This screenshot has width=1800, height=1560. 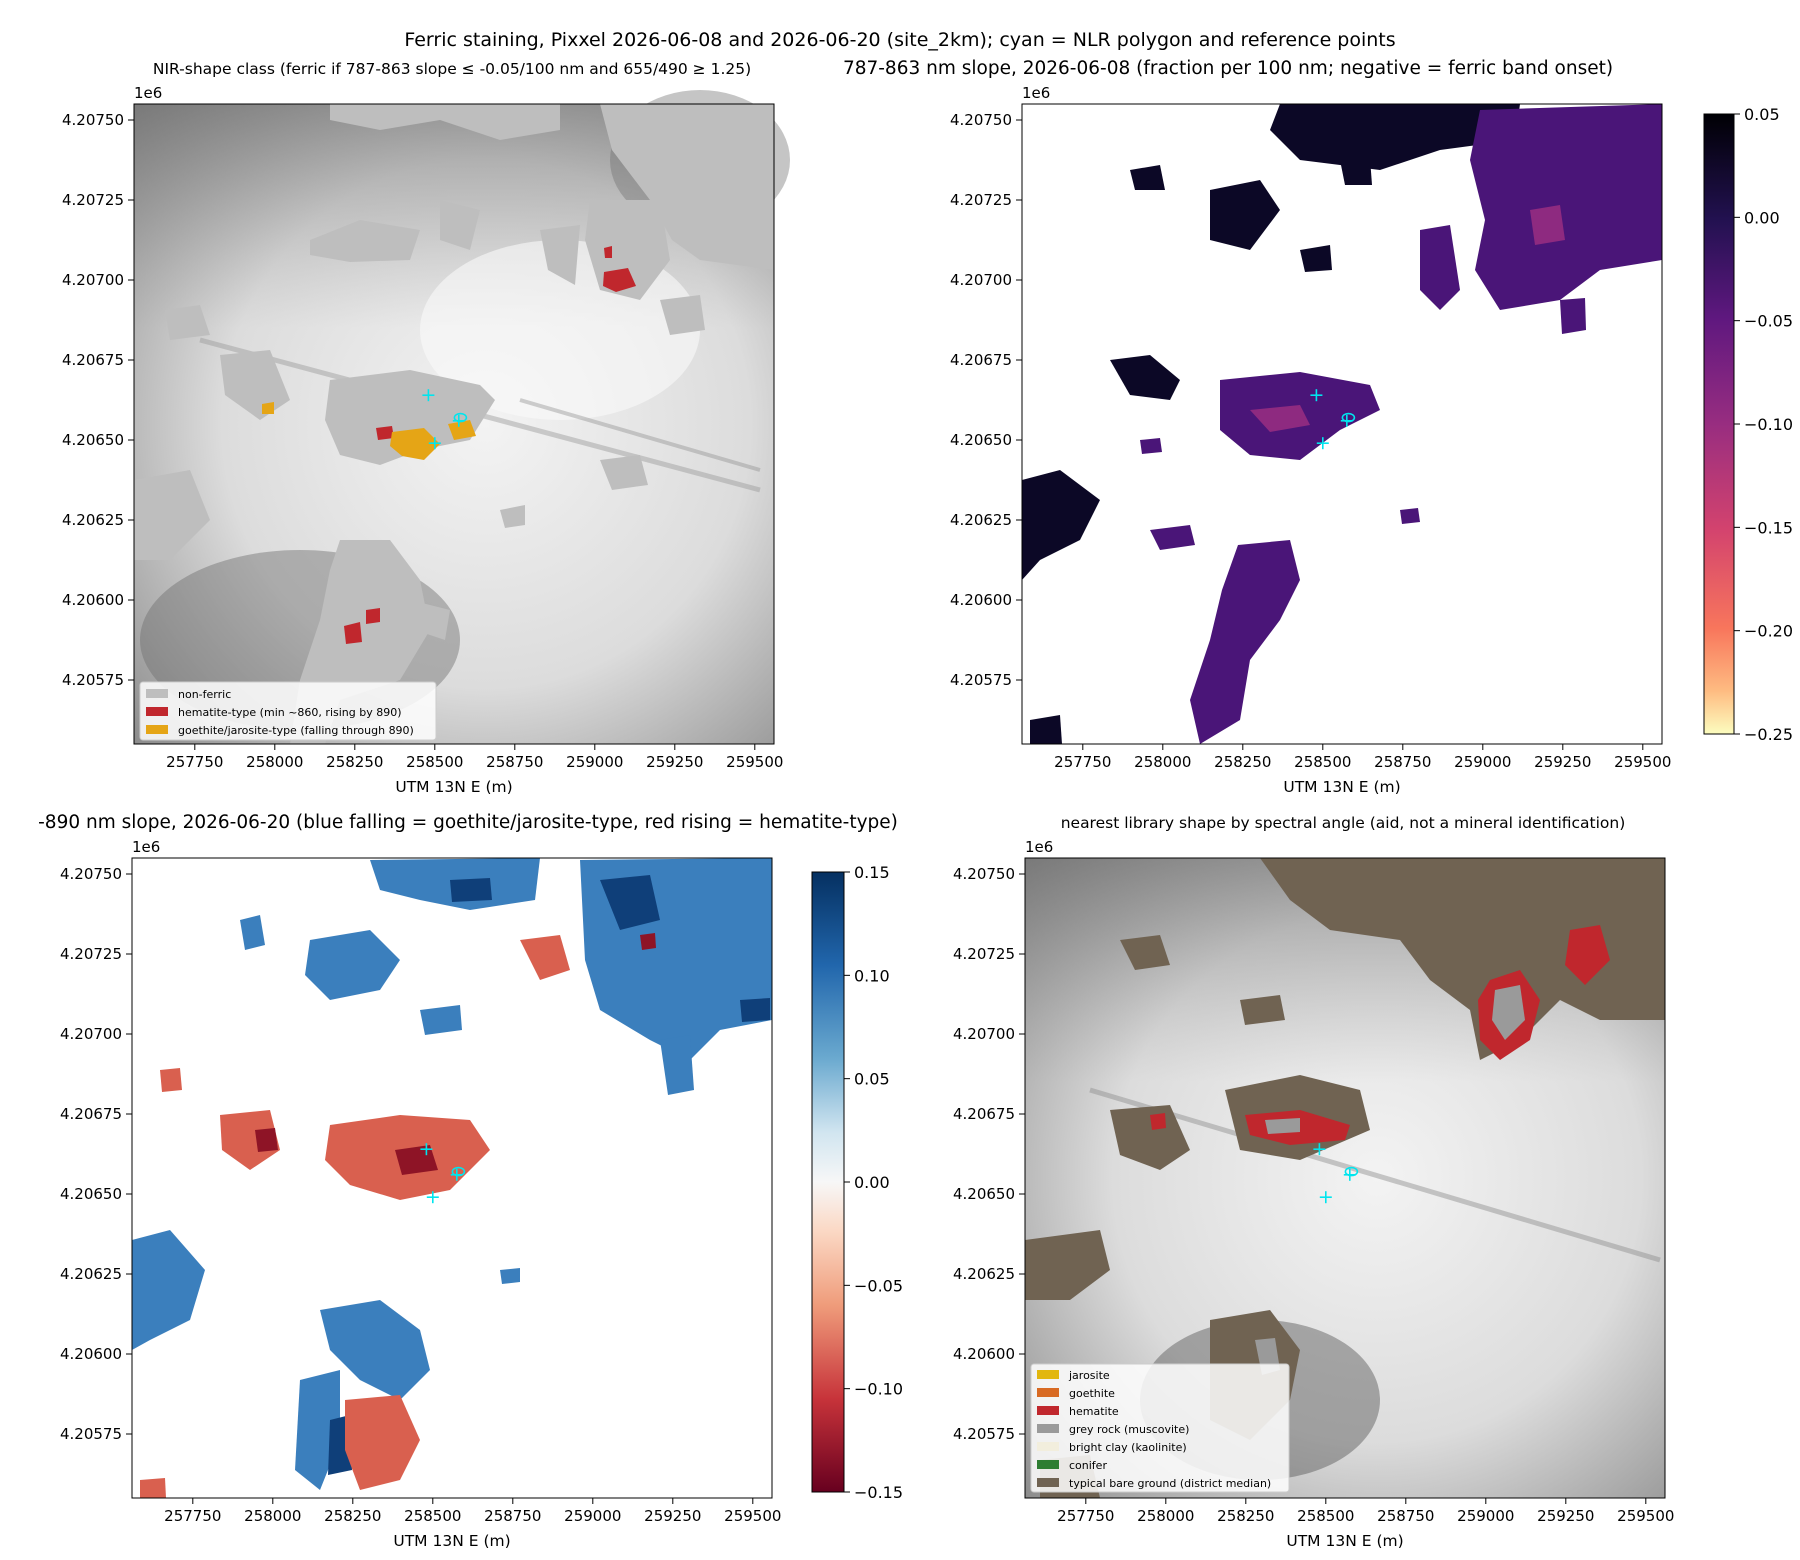 What do you see at coordinates (1129, 1429) in the screenshot?
I see `legend-label-grey-rock: grey rock (muscovite)` at bounding box center [1129, 1429].